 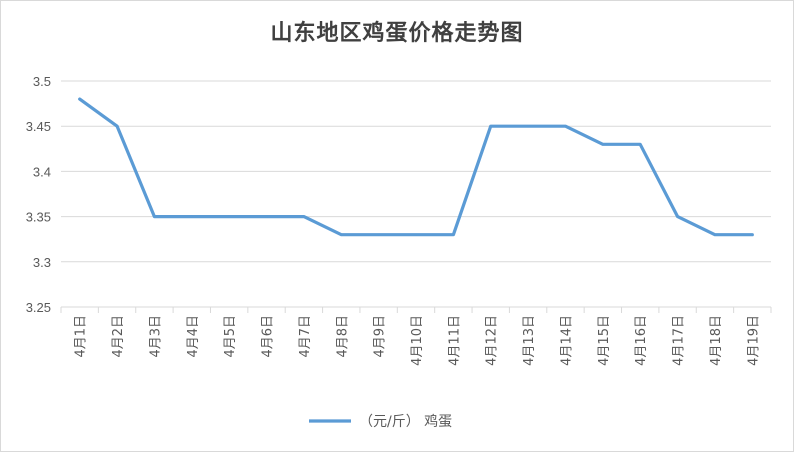 What do you see at coordinates (679, 340) in the screenshot?
I see `x-tick-label: 4月17日` at bounding box center [679, 340].